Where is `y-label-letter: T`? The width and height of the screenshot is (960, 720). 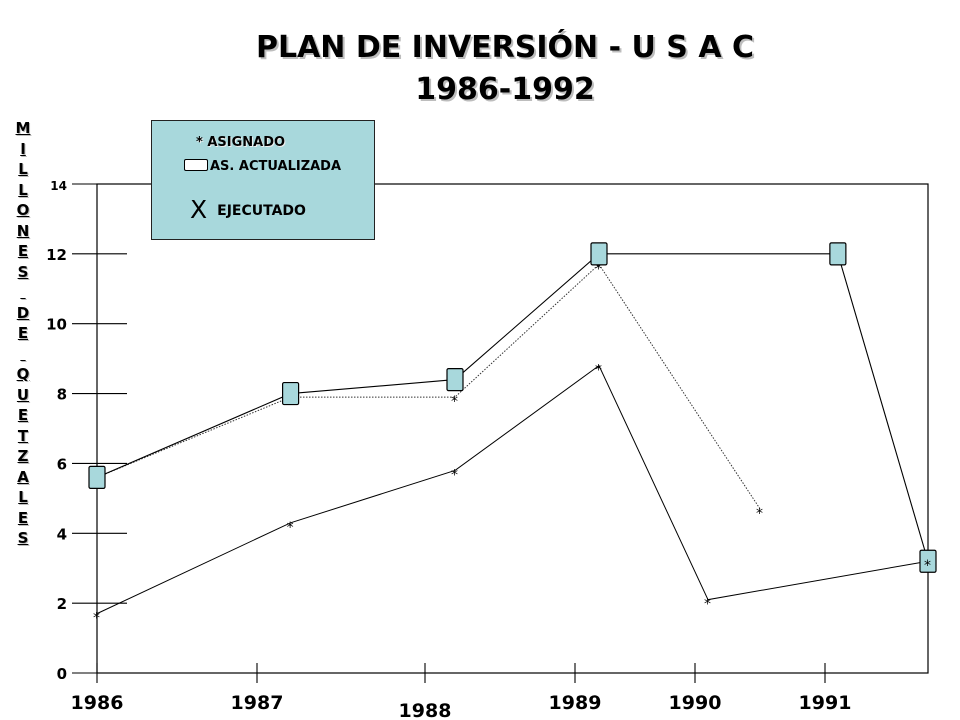
y-label-letter: T is located at coordinates (23, 435).